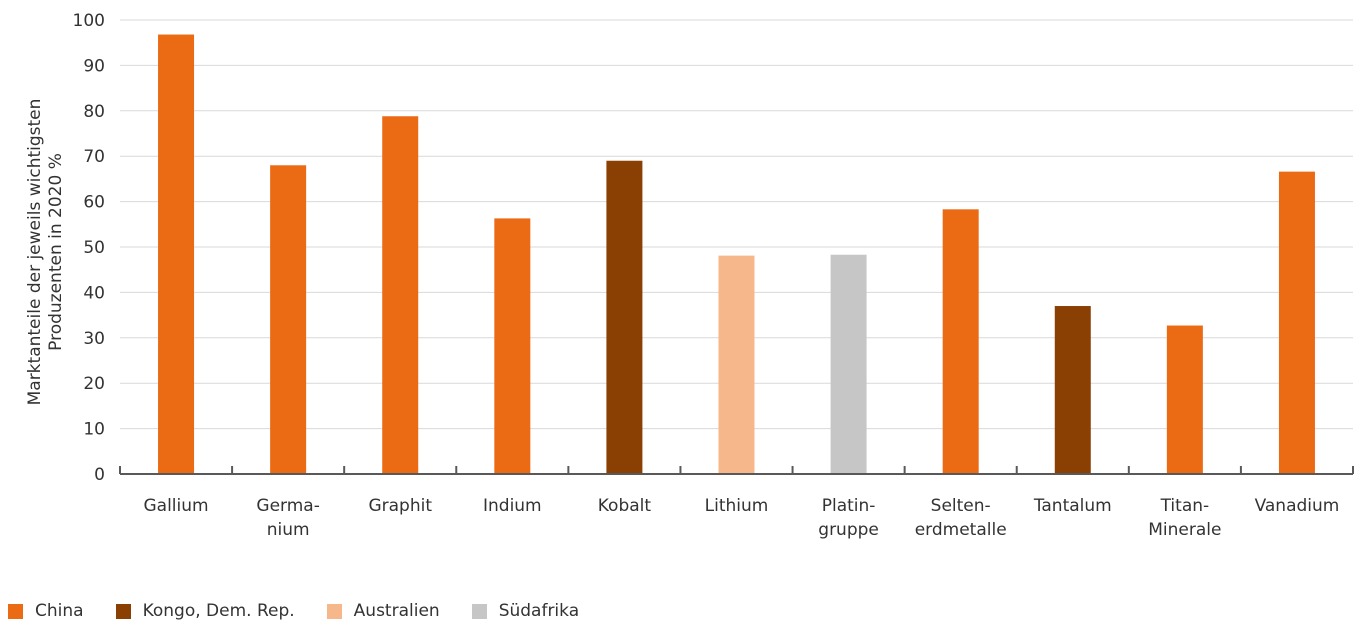 The image size is (1360, 627). Describe the element at coordinates (218, 611) in the screenshot. I see `legend-label-kongo: Kongo, Dem. Rep.` at that location.